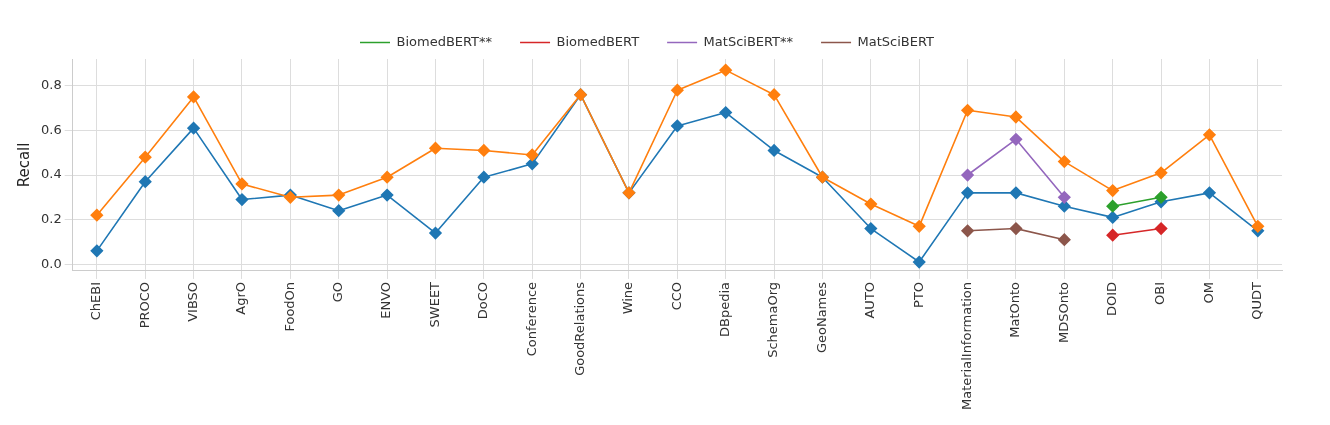  Describe the element at coordinates (51, 129) in the screenshot. I see `y-tick-label: 0.6` at that location.